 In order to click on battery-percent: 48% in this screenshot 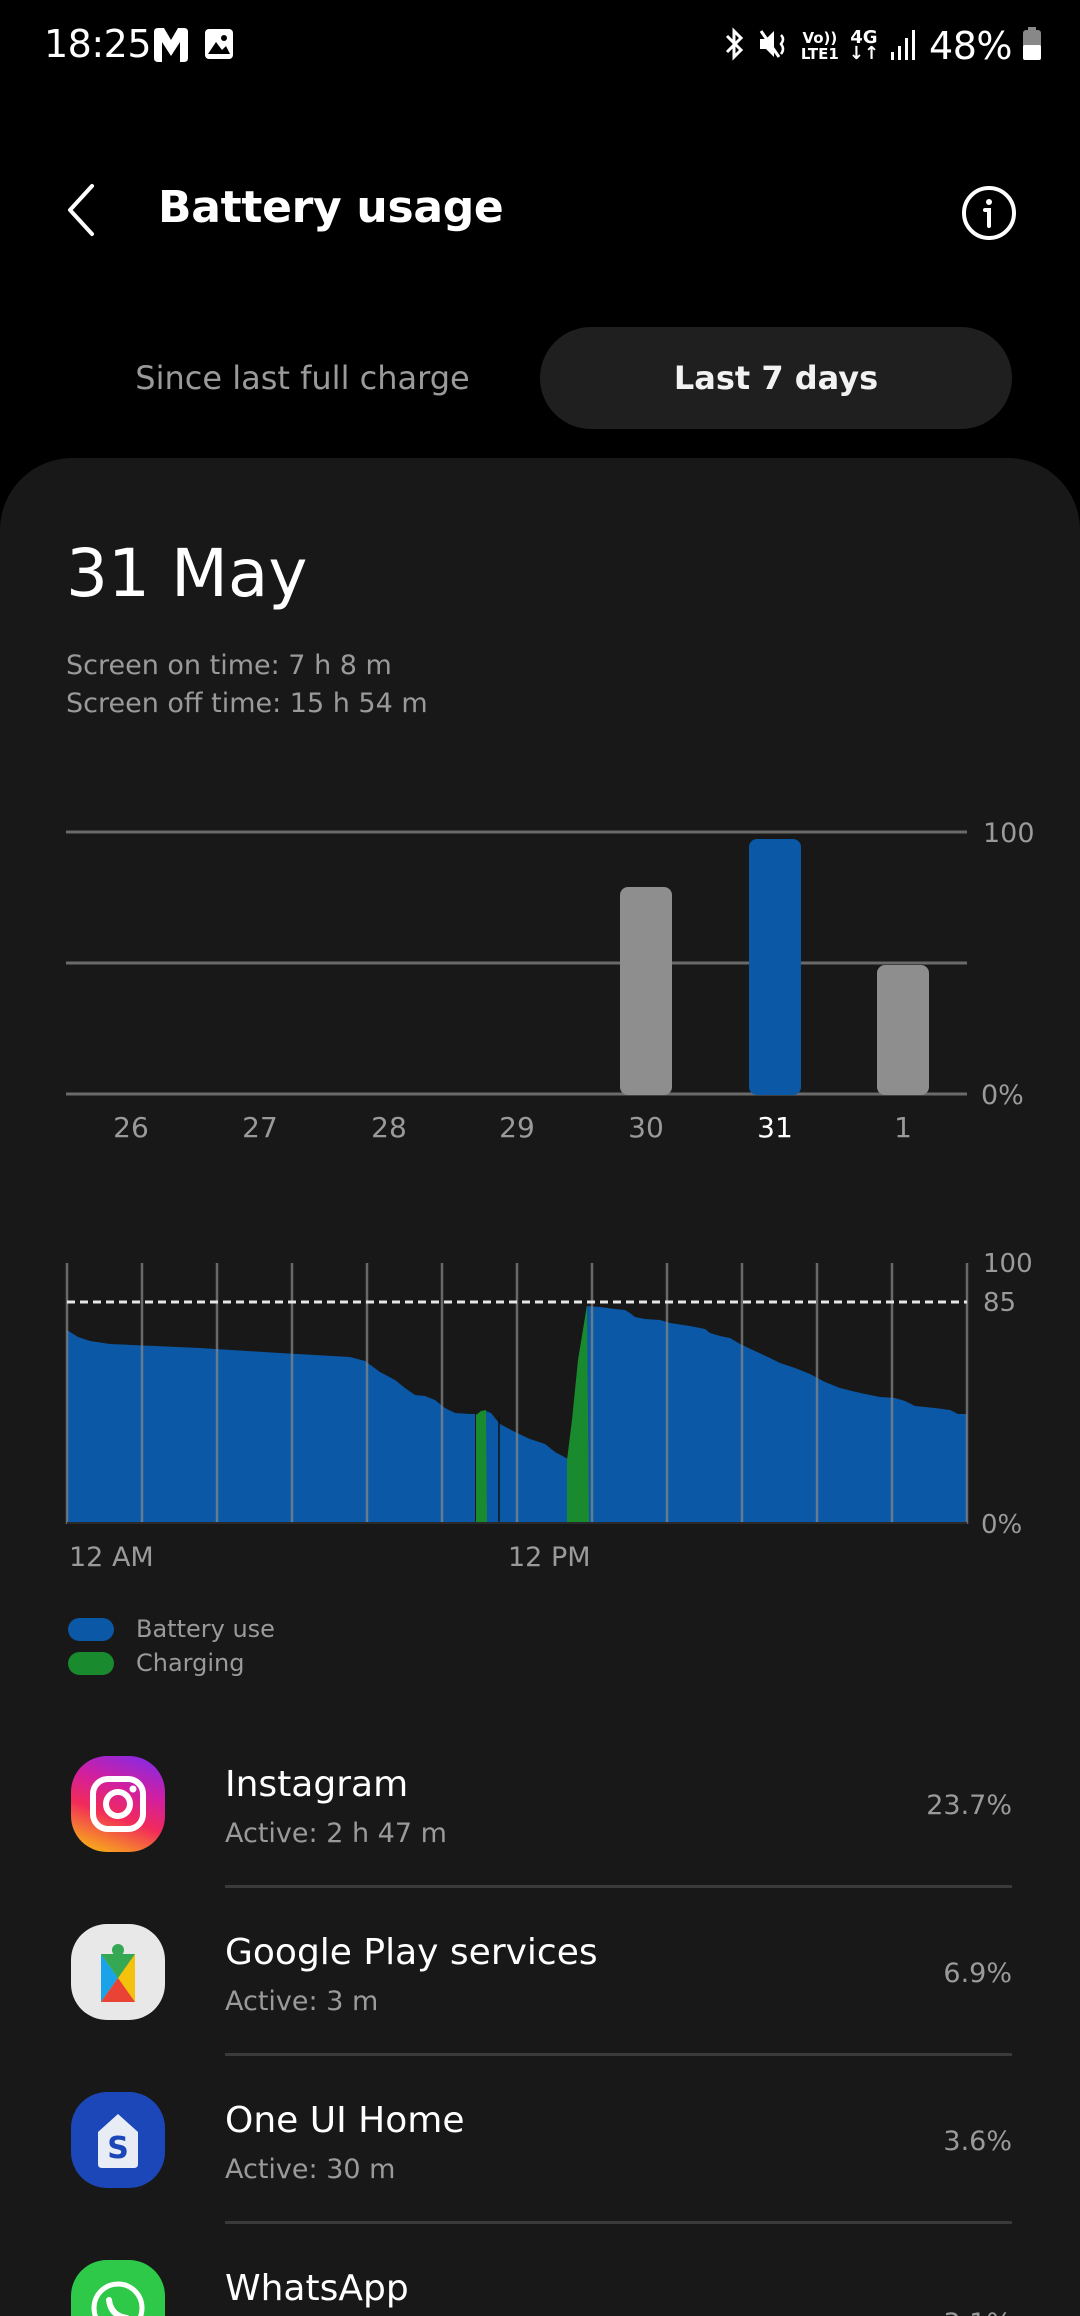, I will do `click(970, 46)`.